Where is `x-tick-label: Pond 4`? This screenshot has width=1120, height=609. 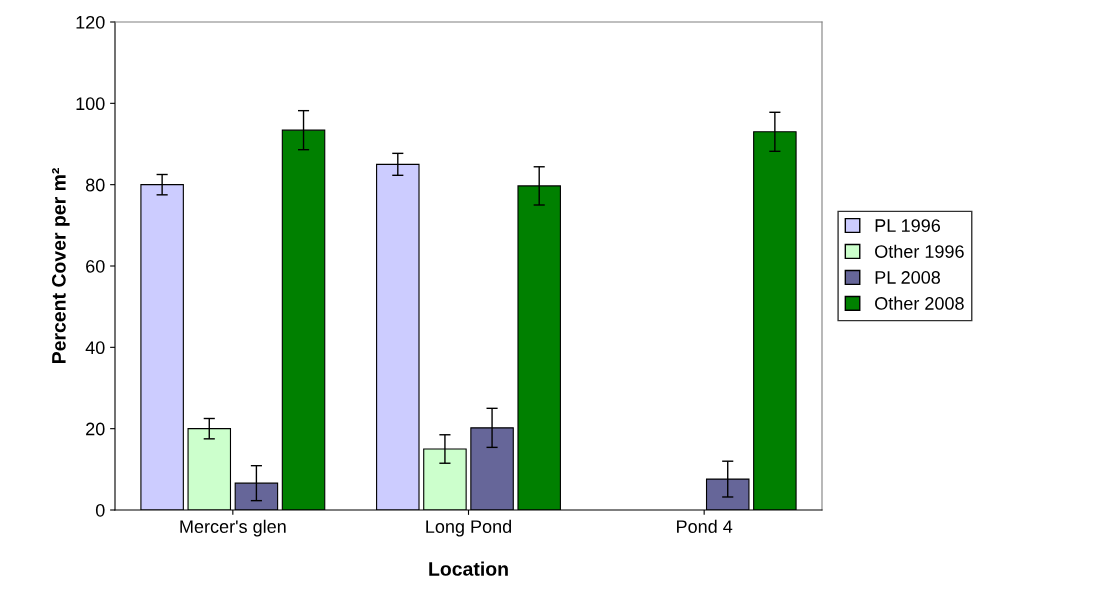
x-tick-label: Pond 4 is located at coordinates (705, 526).